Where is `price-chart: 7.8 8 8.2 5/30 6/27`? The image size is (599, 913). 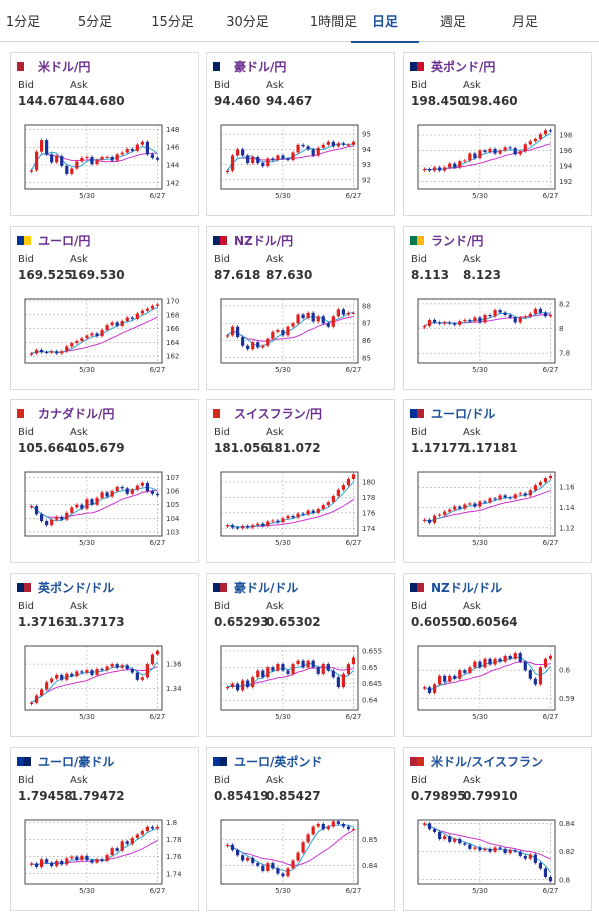
price-chart: 7.8 8 8.2 5/30 6/27 is located at coordinates (498, 342).